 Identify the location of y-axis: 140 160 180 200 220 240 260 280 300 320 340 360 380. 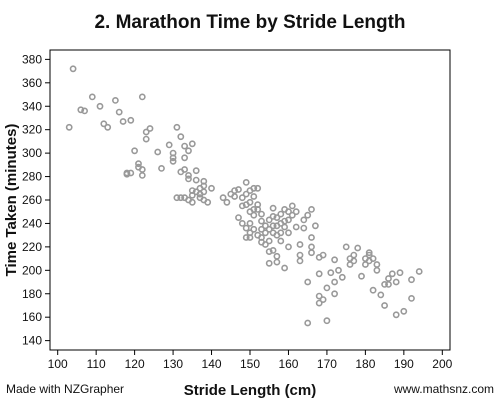
(36, 200).